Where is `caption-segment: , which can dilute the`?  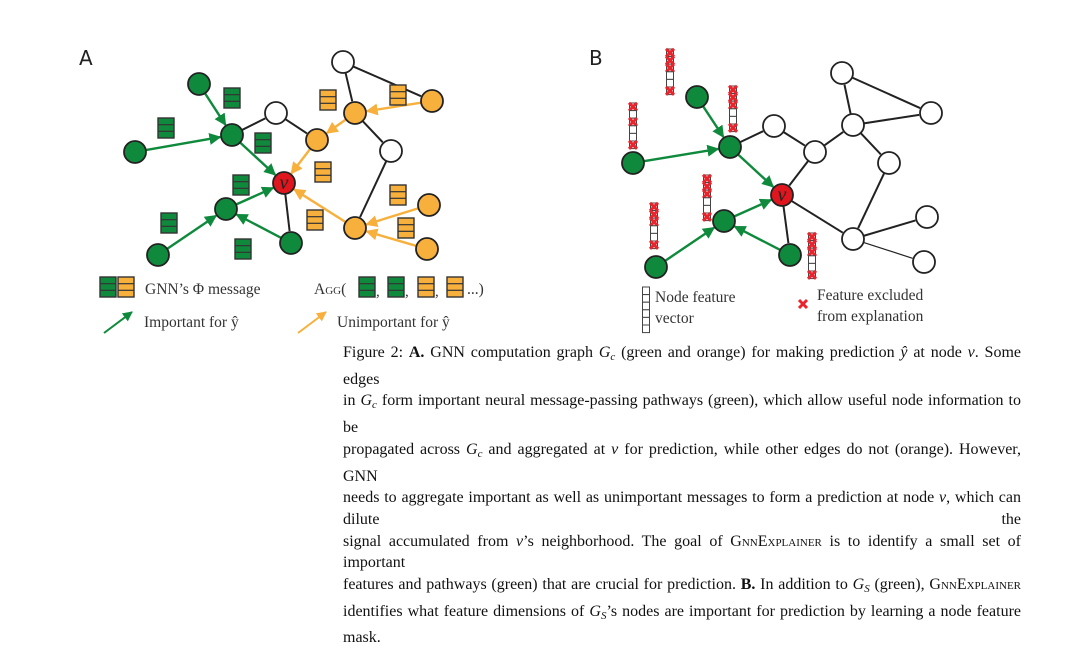 caption-segment: , which can dilute the is located at coordinates (682, 508).